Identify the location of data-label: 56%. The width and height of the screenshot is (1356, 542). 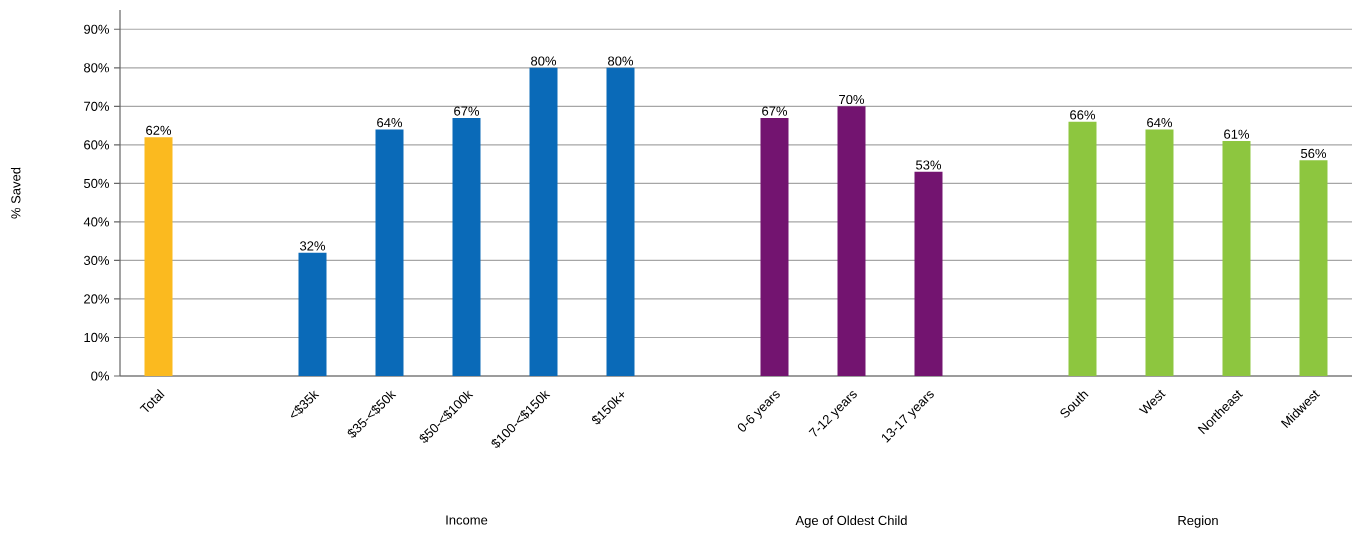
(1314, 153).